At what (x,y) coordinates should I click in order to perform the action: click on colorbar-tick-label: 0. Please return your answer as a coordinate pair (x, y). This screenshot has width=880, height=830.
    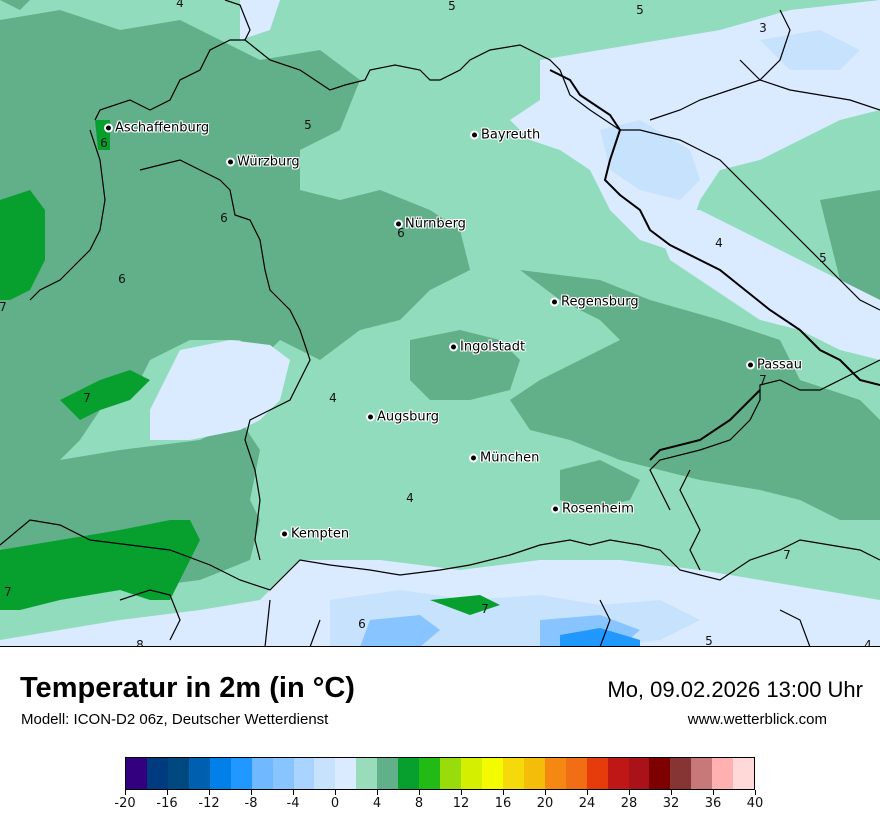
    Looking at the image, I should click on (335, 803).